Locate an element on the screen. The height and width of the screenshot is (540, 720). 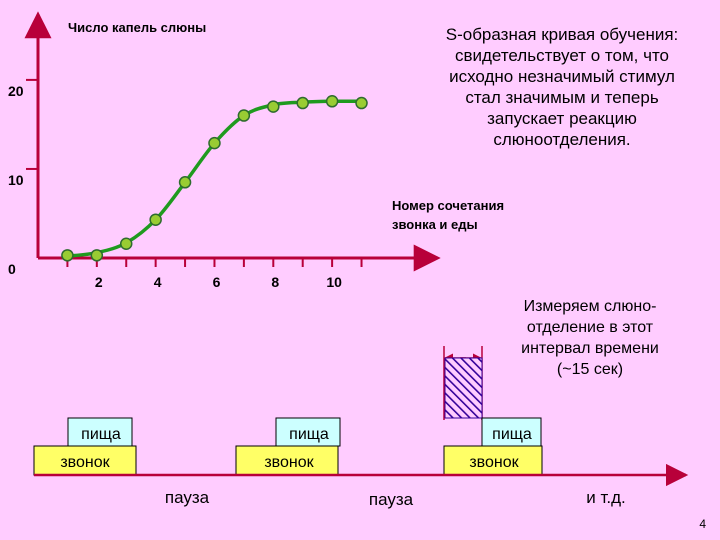
x-tick-label-6: 6 is located at coordinates (217, 282).